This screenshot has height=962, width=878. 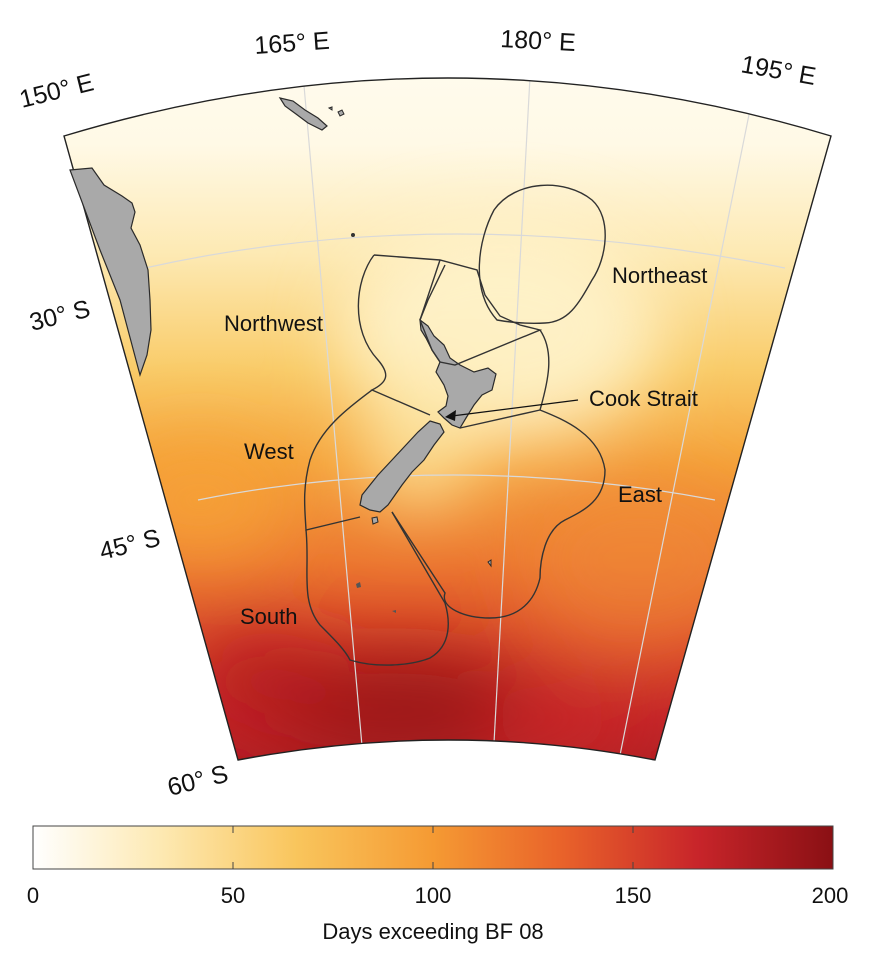 I want to click on longitude-label-165: 165° E, so click(x=291, y=43).